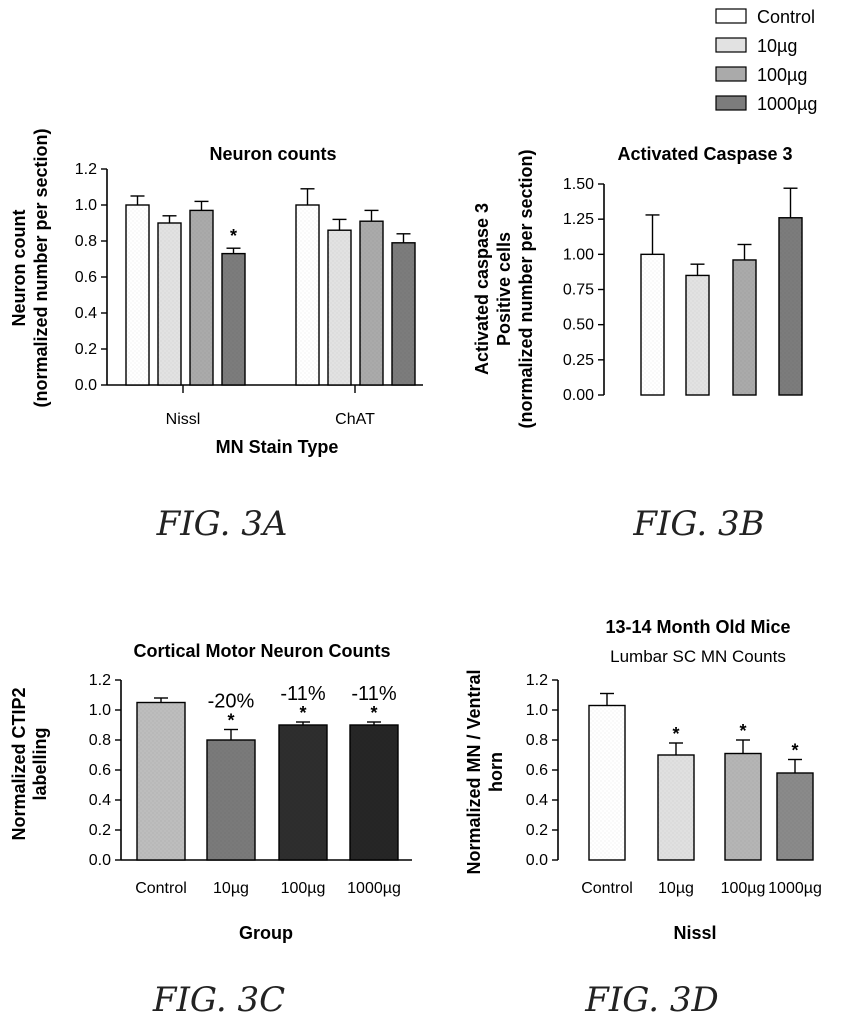  I want to click on legend-label-control: Control, so click(786, 17).